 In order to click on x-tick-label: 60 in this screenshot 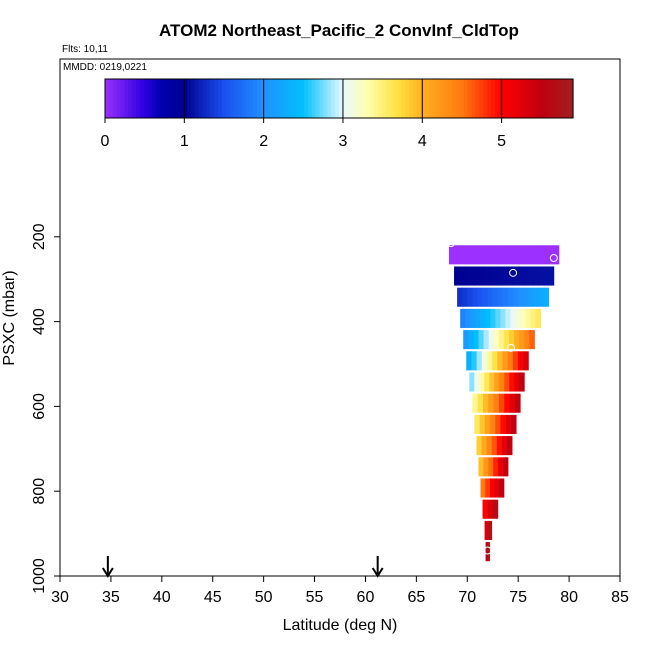, I will do `click(366, 597)`.